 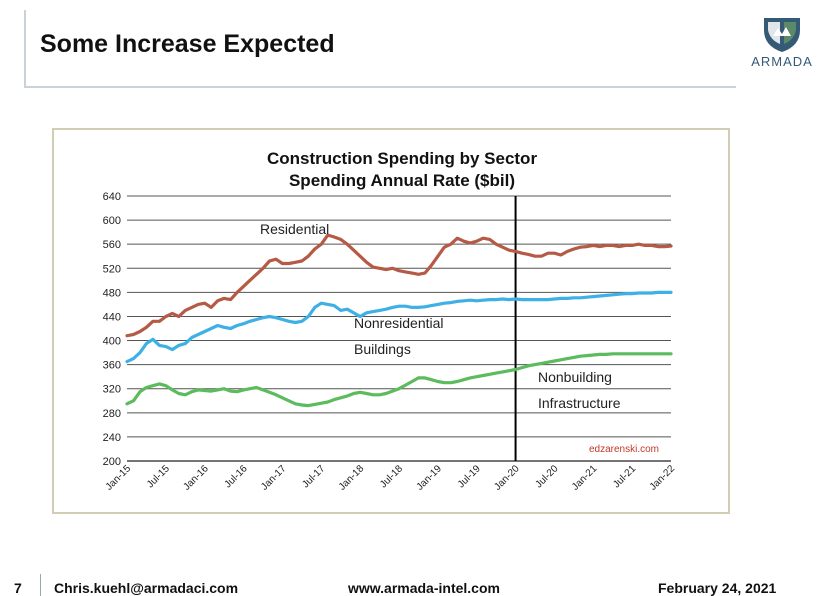 I want to click on x-tick-label: Jan-20, so click(x=507, y=478).